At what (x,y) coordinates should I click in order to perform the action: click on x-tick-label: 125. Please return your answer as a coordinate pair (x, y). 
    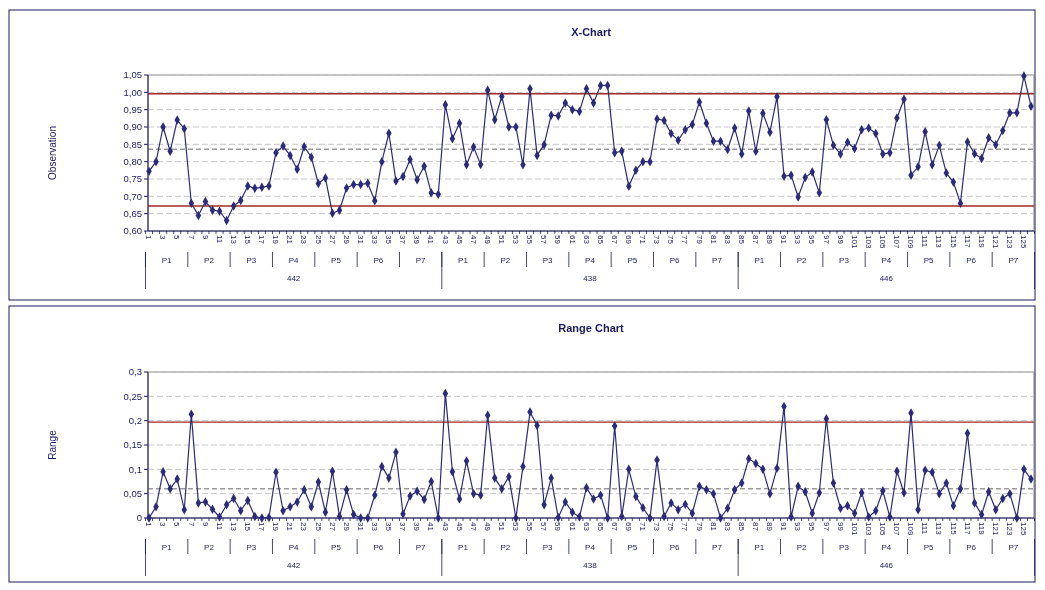
    Looking at the image, I should click on (1024, 242).